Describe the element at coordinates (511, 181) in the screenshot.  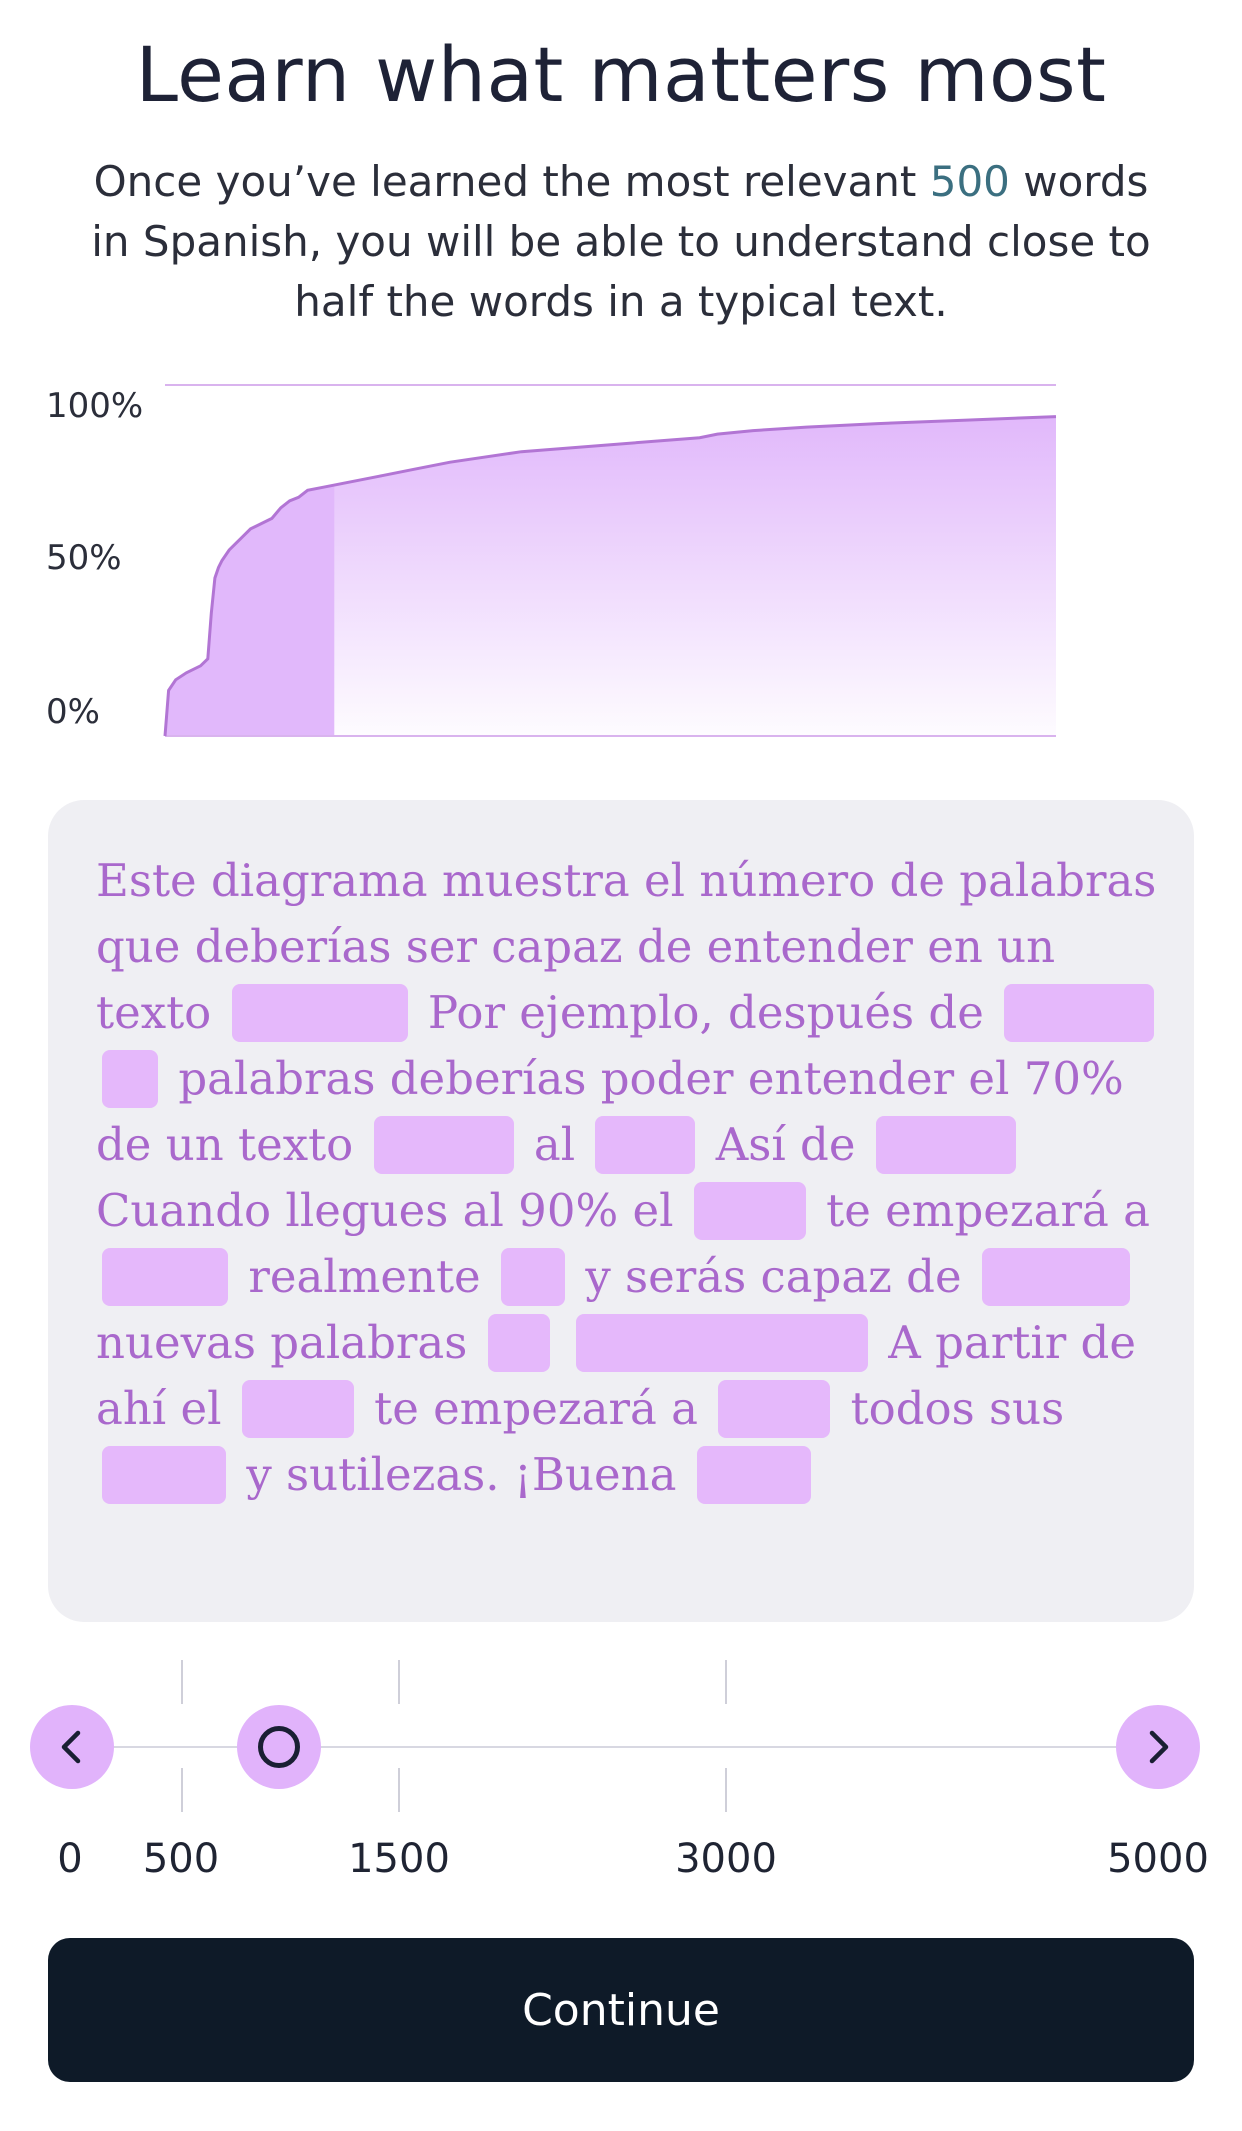
I see `subtitle-text-before: Once you’ve learned the most relevant` at that location.